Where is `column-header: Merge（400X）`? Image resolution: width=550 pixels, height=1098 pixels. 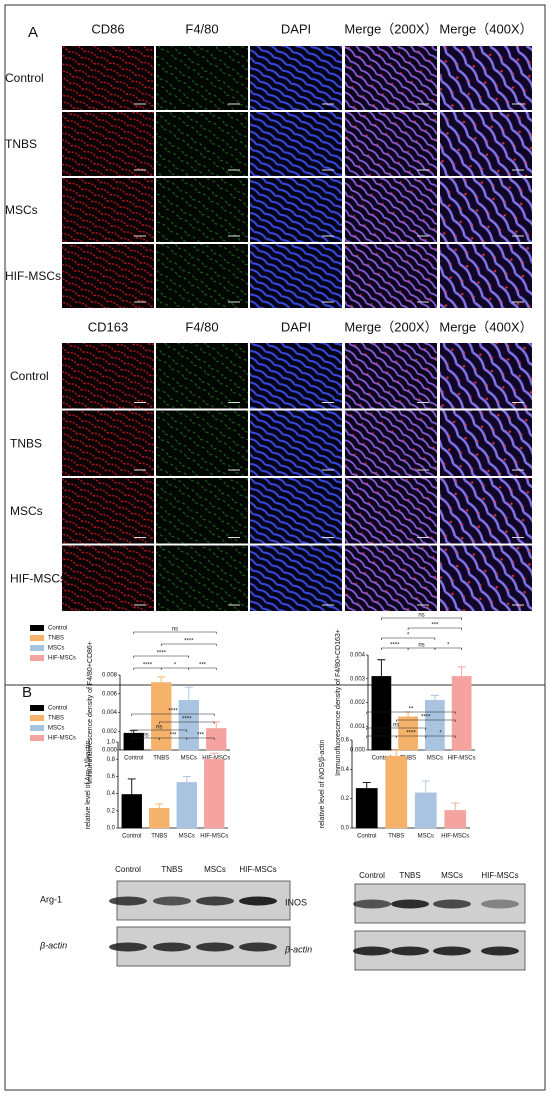 column-header: Merge（400X） is located at coordinates (485, 28).